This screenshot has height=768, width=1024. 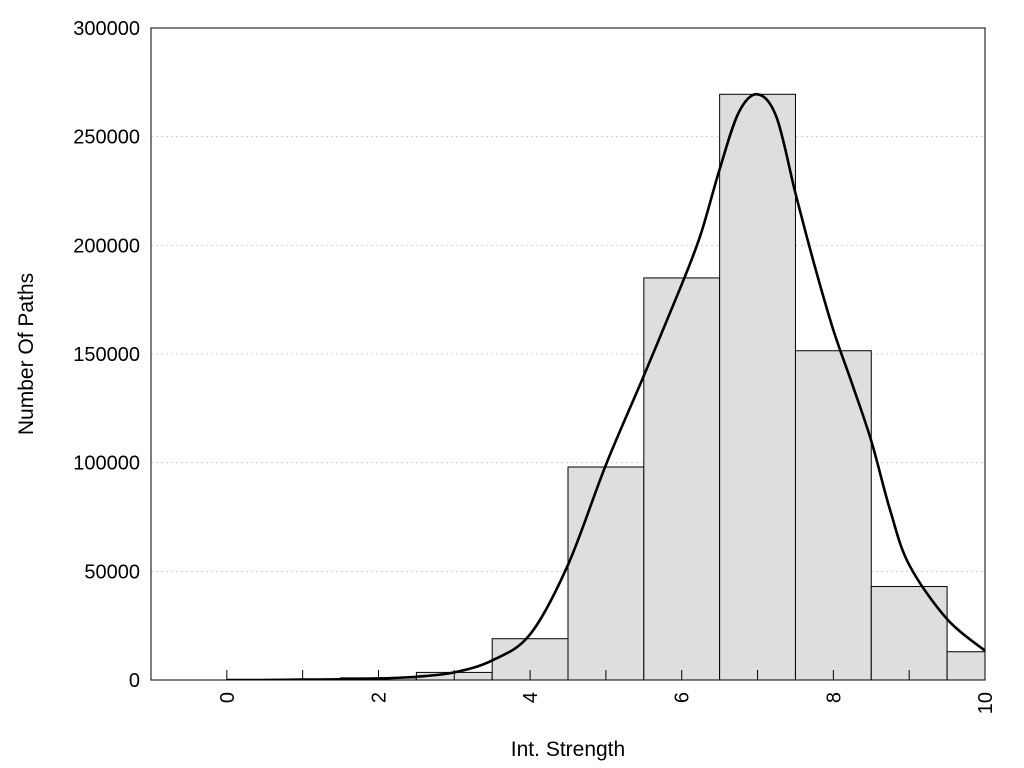 What do you see at coordinates (106, 246) in the screenshot?
I see `y-tick-label: 200000` at bounding box center [106, 246].